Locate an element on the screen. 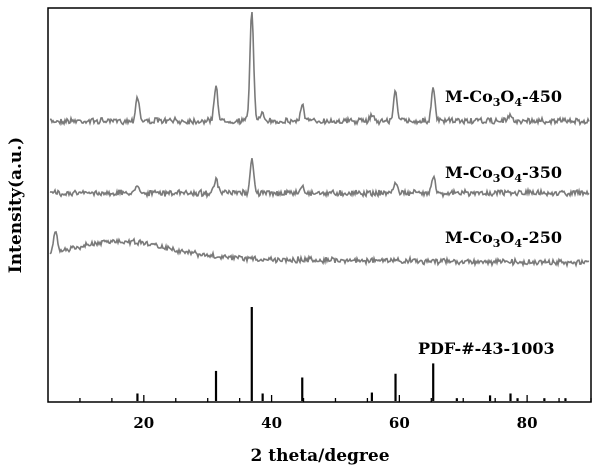 The image size is (600, 471). reference-sticks is located at coordinates (351, 354).